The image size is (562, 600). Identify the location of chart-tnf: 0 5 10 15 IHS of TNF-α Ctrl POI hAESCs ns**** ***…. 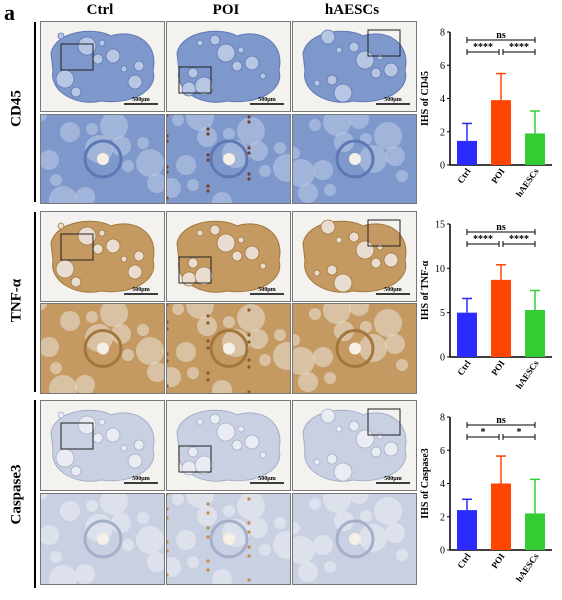
(486, 305).